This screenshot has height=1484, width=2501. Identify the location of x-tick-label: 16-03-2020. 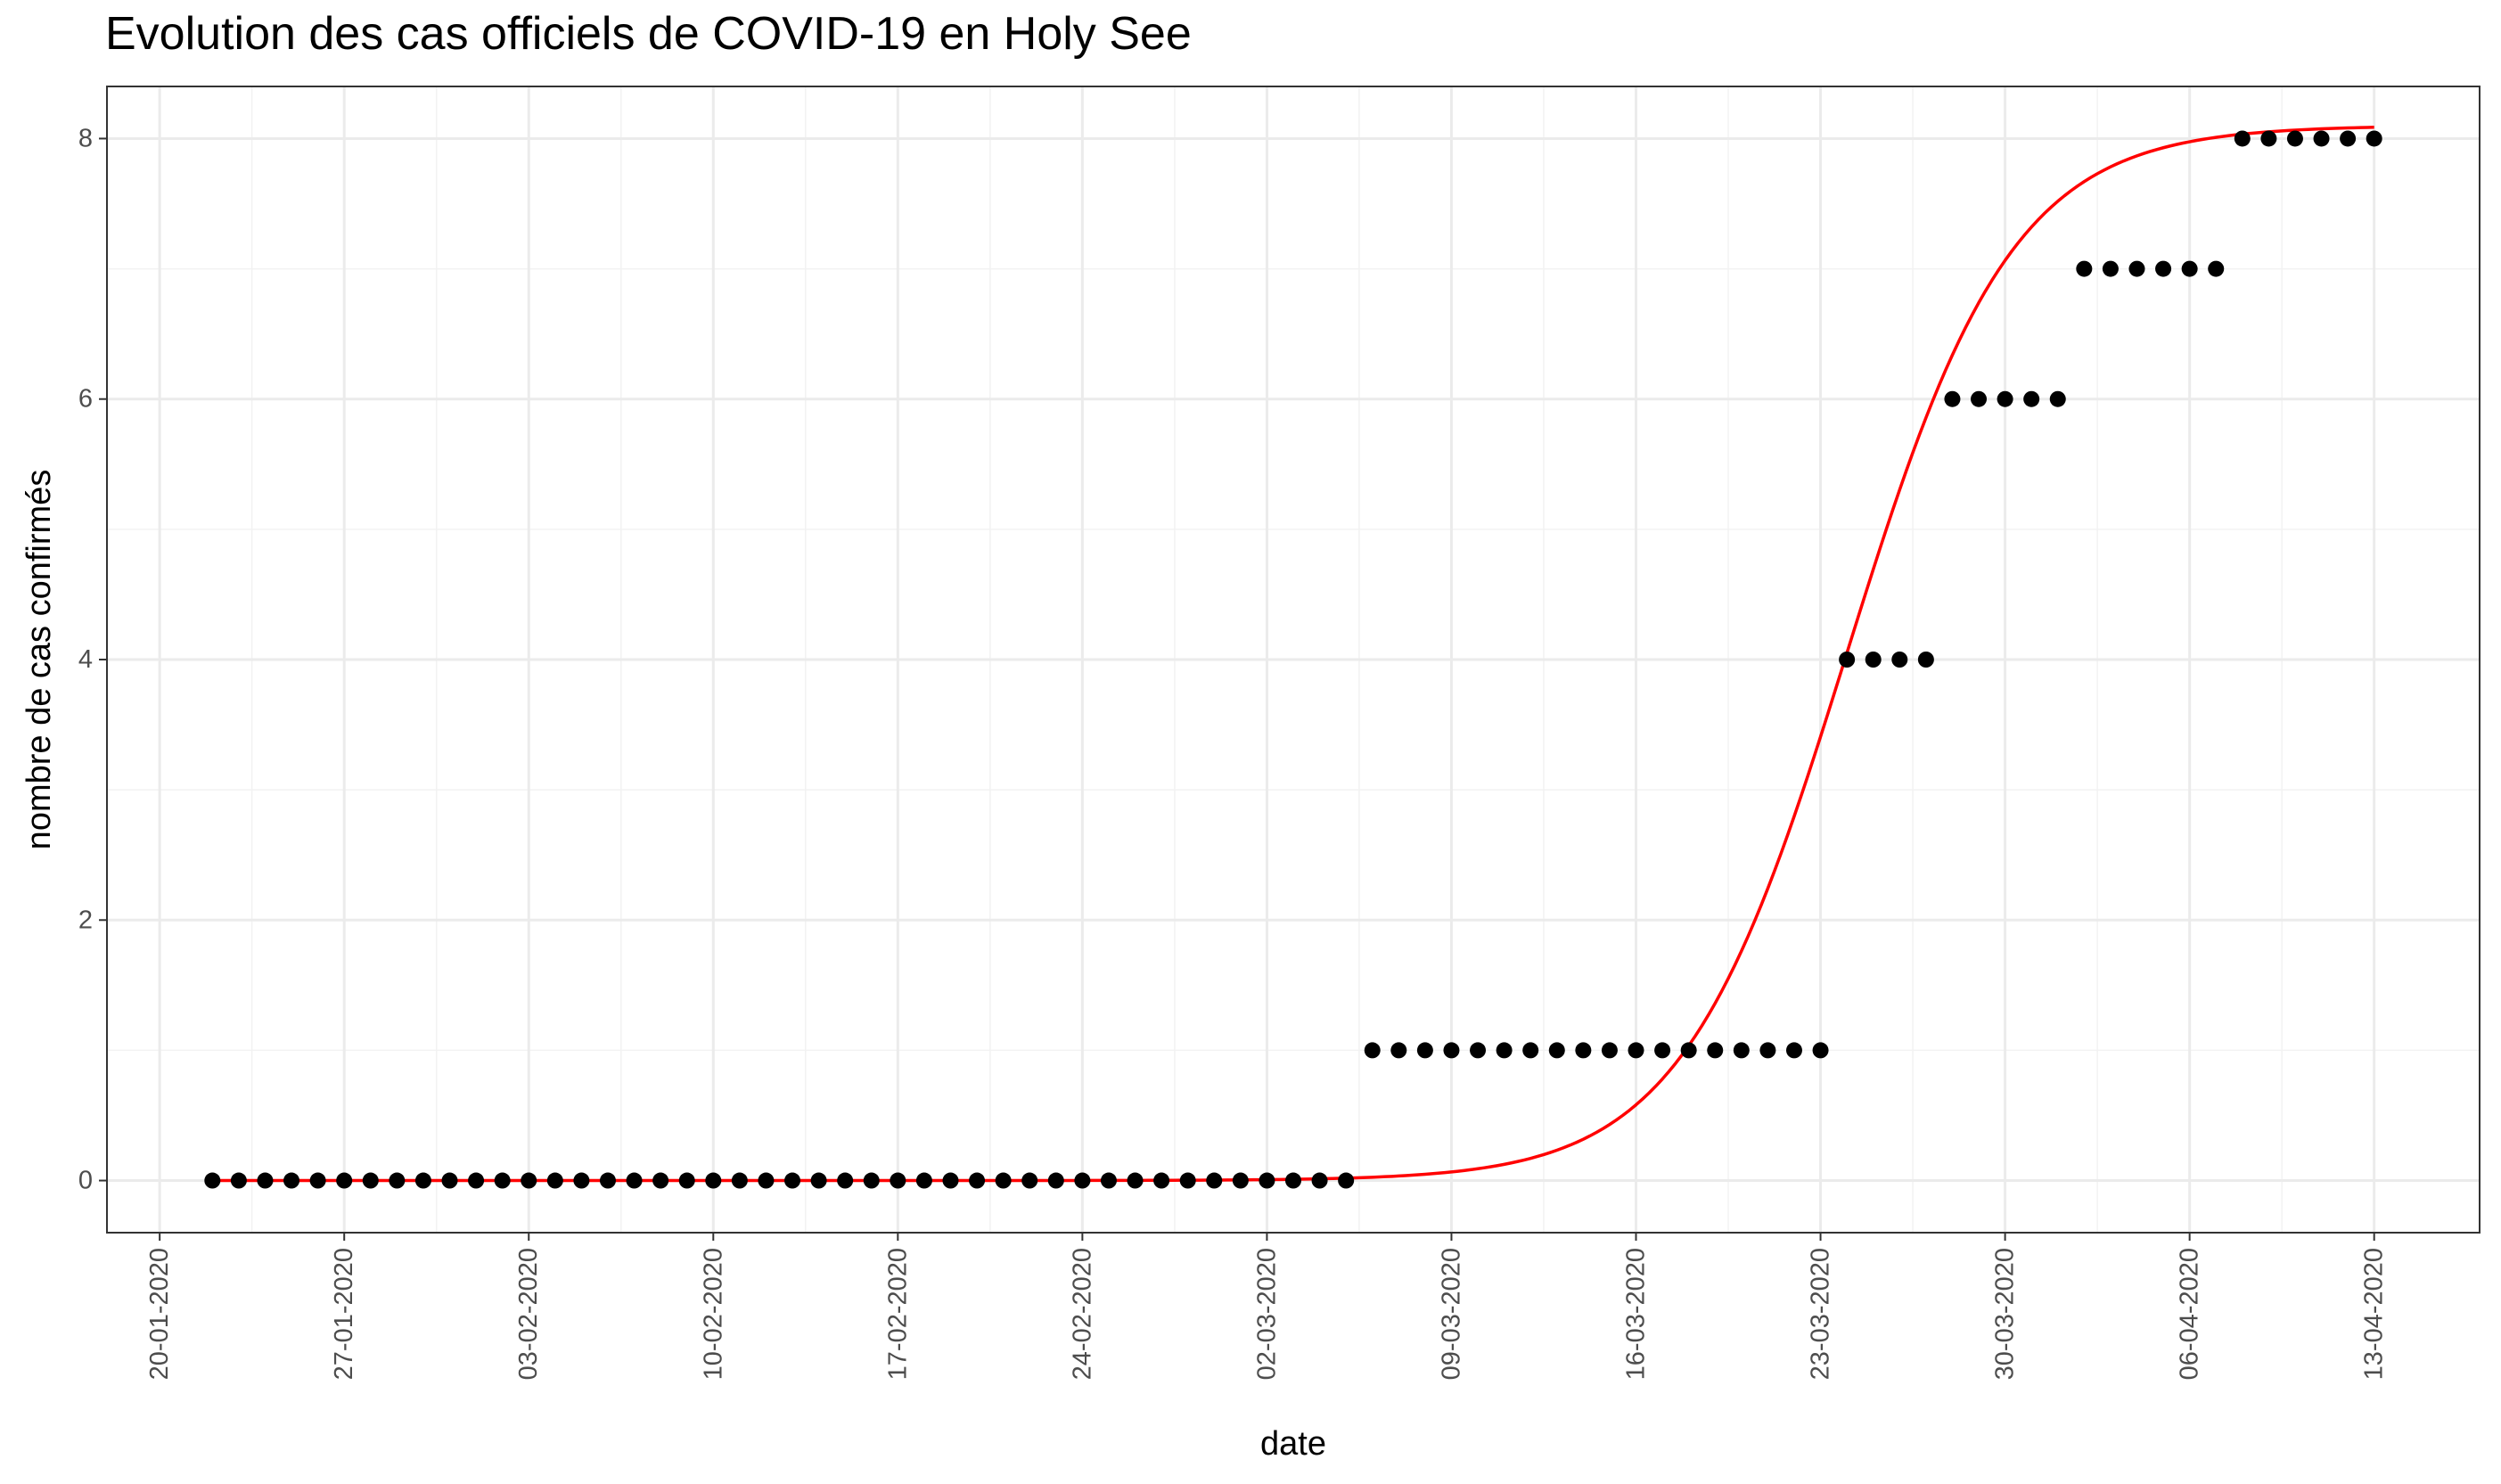
(1636, 1314).